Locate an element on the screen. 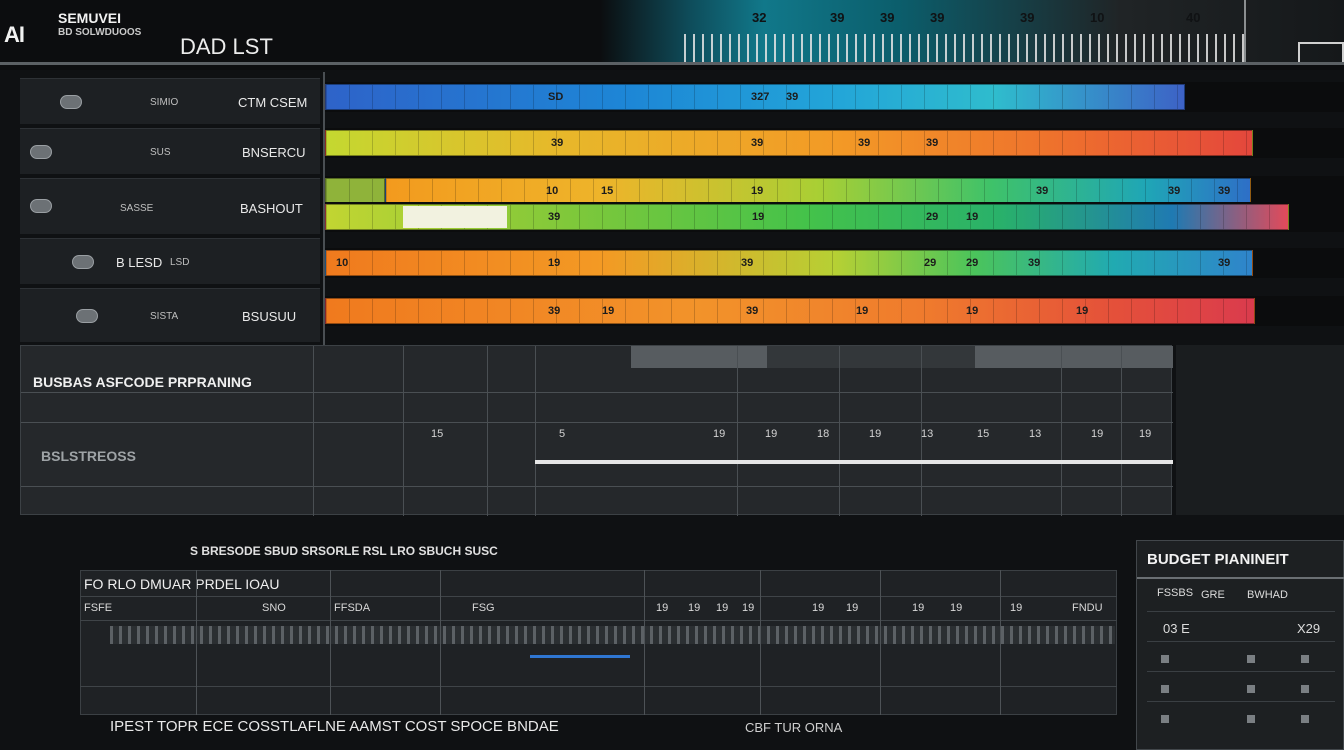 The width and height of the screenshot is (1344, 750). timeline-track: 10 19 39 29 29 39 39 is located at coordinates (834, 263).